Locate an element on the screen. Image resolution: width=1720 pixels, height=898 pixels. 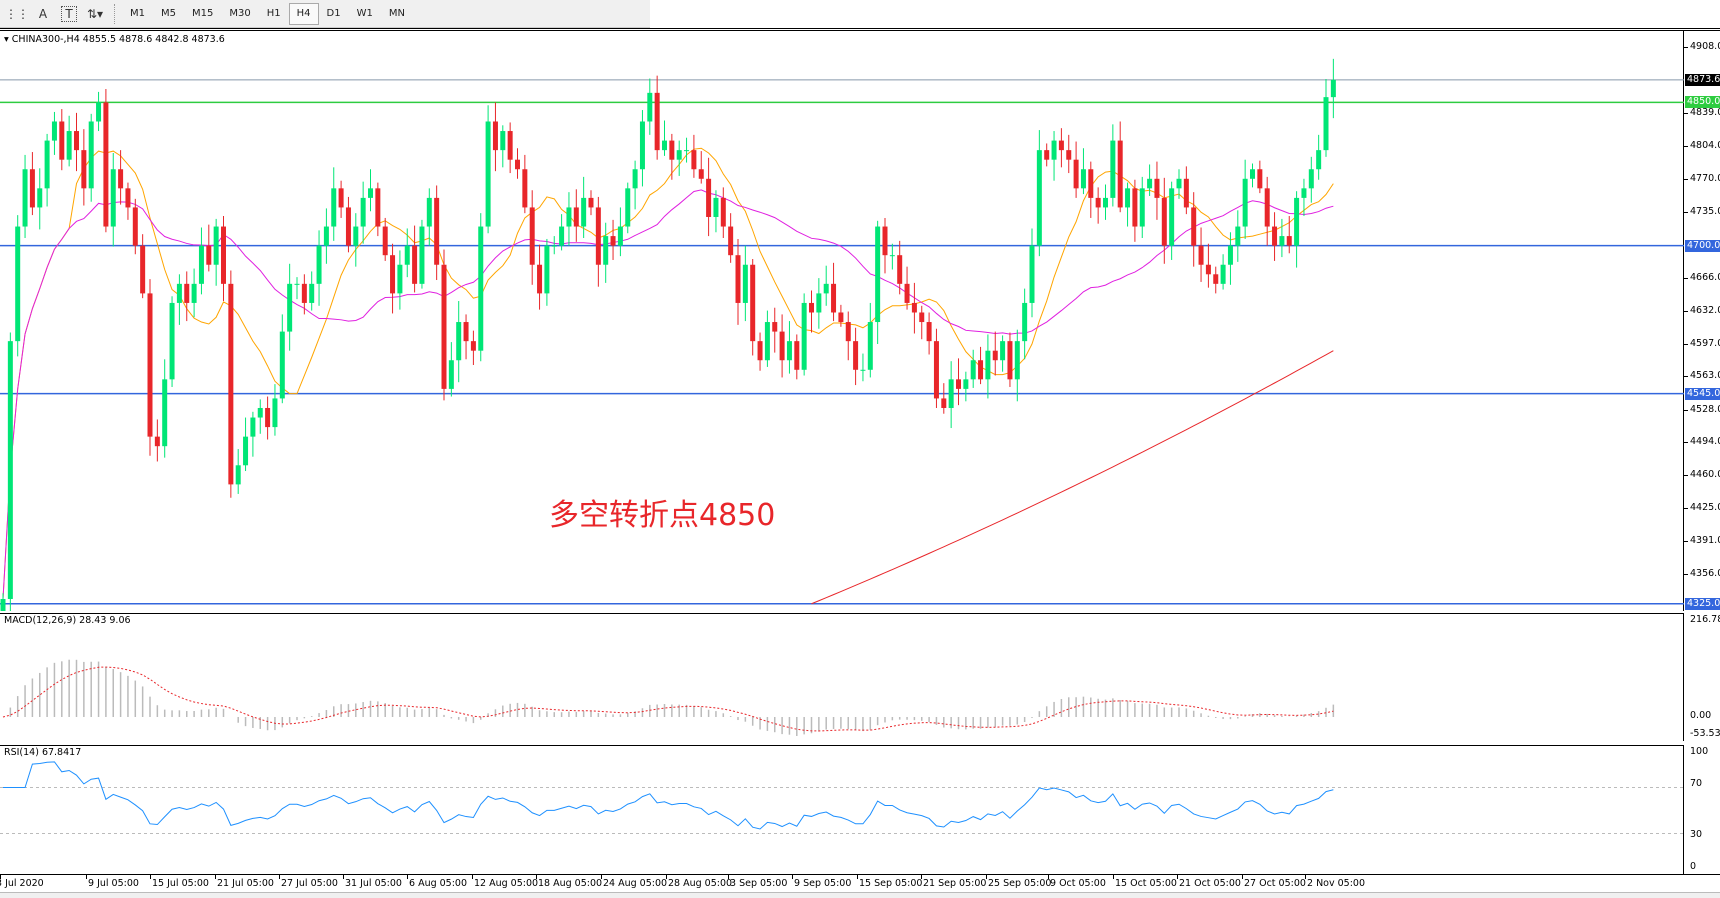
macd-pane: MACD(12,26,9) 28.43 9.06 is located at coordinates (842, 677).